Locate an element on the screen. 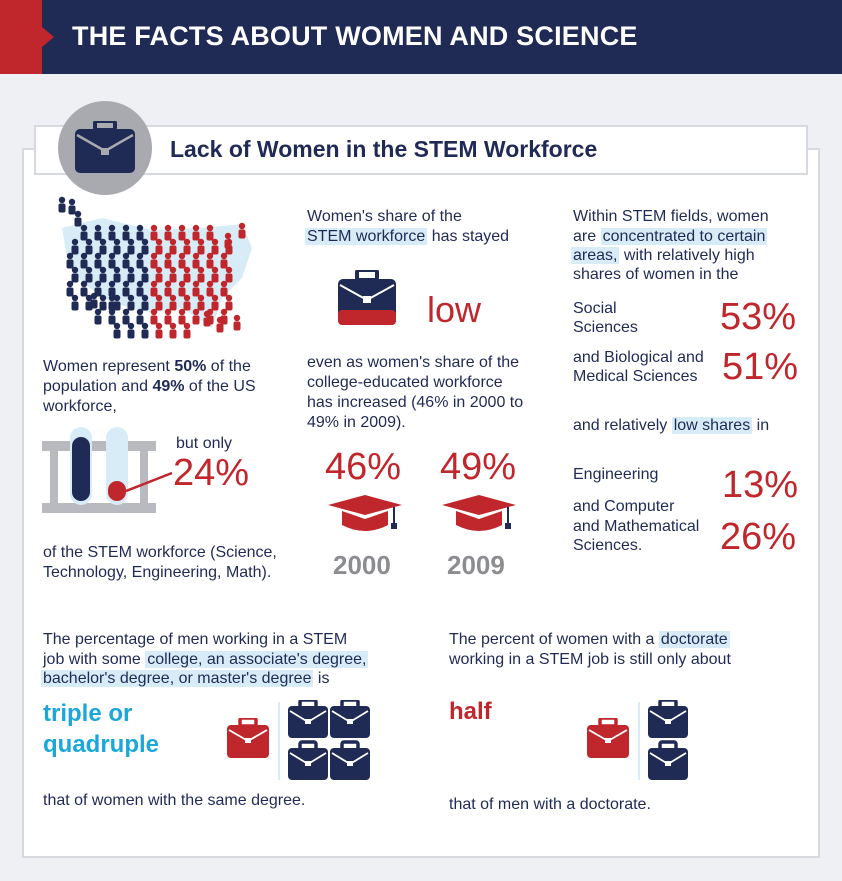 This screenshot has width=842, height=881. us-population-map is located at coordinates (155, 267).